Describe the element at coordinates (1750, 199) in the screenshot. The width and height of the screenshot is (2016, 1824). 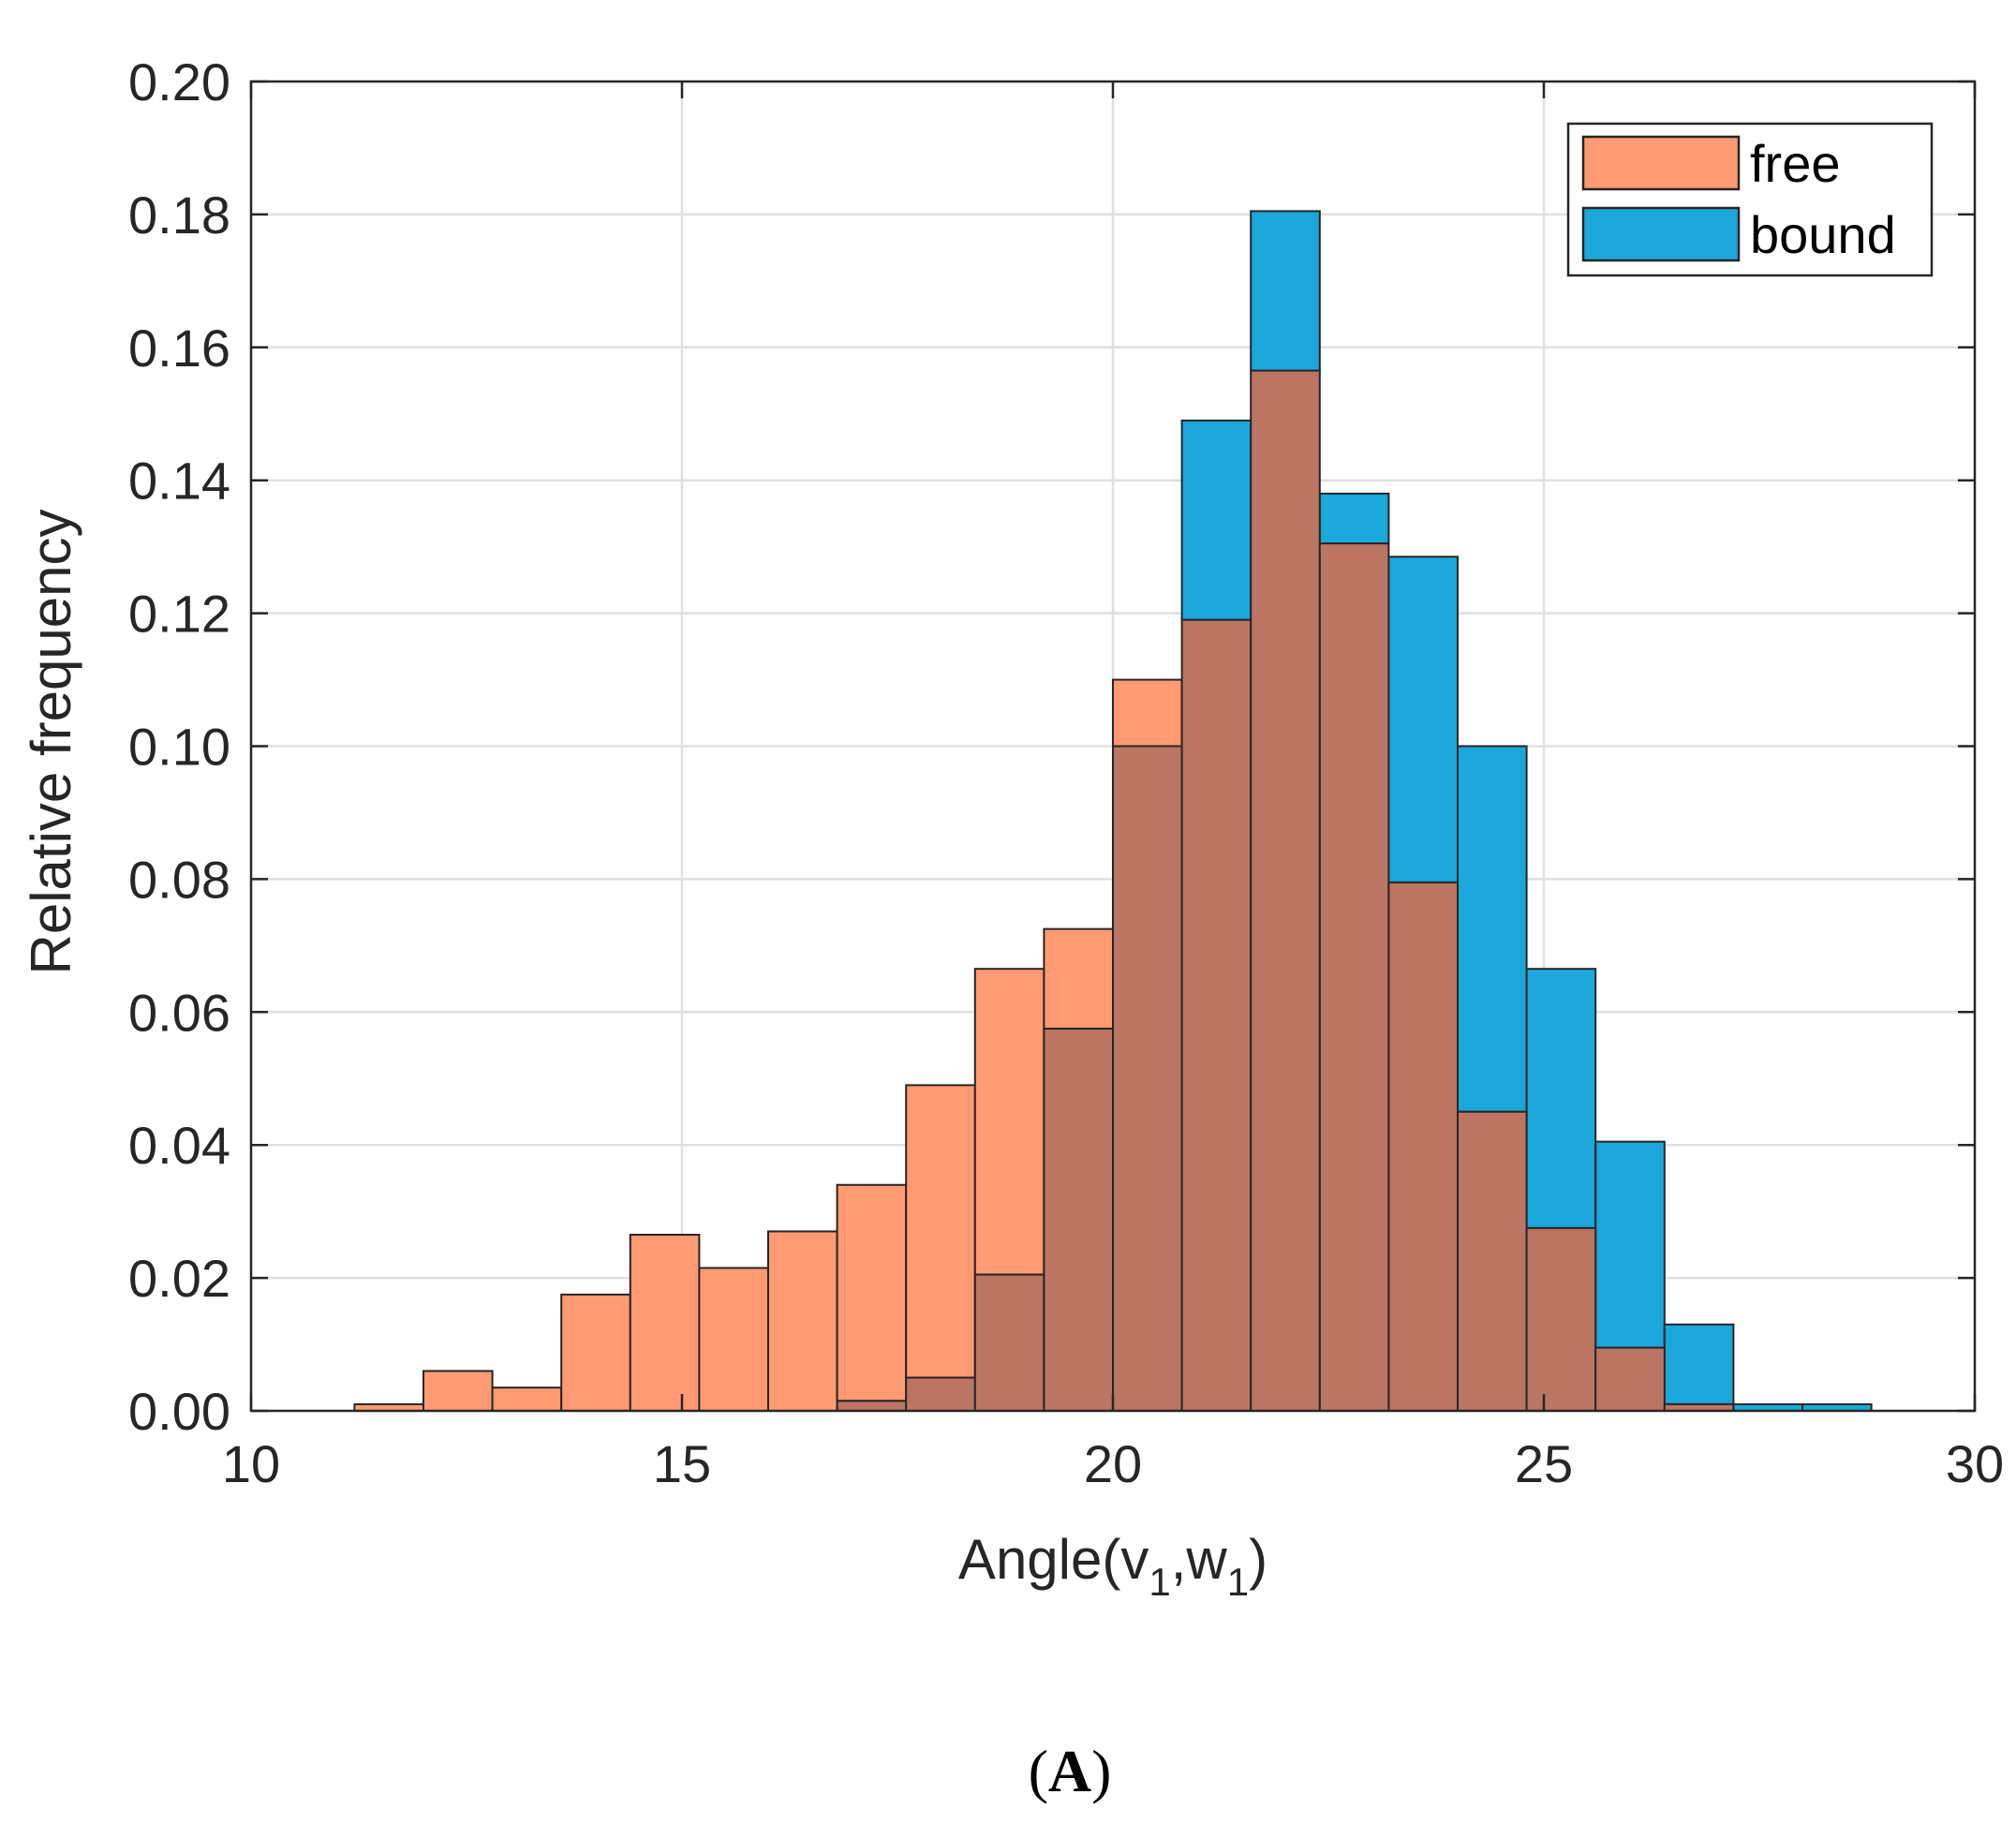
I see `legend: free bound` at that location.